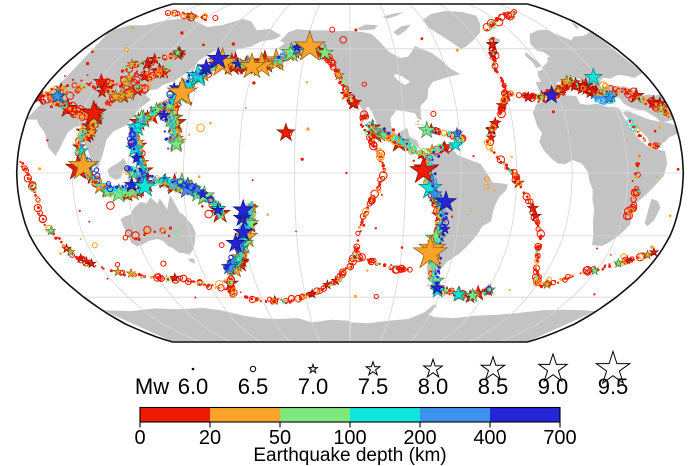 The height and width of the screenshot is (466, 700). Describe the element at coordinates (280, 438) in the screenshot. I see `colorbar-tick-label: 50` at that location.